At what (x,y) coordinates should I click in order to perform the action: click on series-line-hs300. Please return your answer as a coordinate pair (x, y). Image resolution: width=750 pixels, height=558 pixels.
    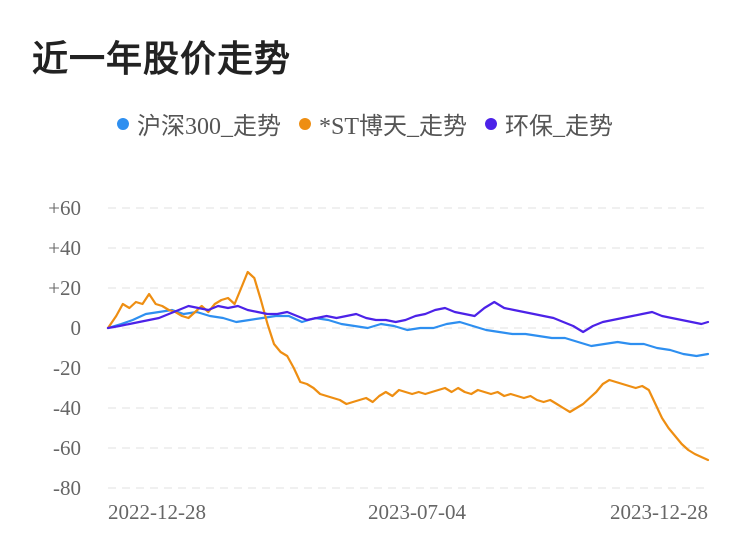
    Looking at the image, I should click on (408, 333).